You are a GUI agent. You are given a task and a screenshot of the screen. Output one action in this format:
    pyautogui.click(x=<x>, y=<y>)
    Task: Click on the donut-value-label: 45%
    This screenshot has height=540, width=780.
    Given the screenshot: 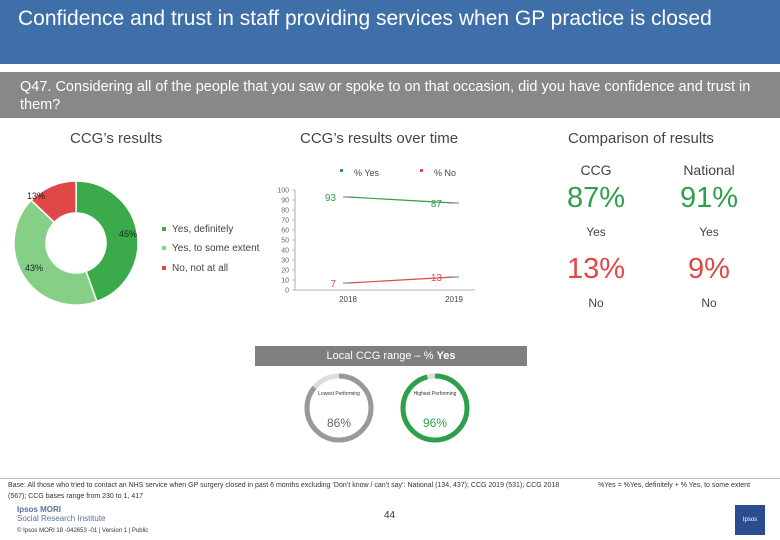 What is the action you would take?
    pyautogui.click(x=128, y=234)
    